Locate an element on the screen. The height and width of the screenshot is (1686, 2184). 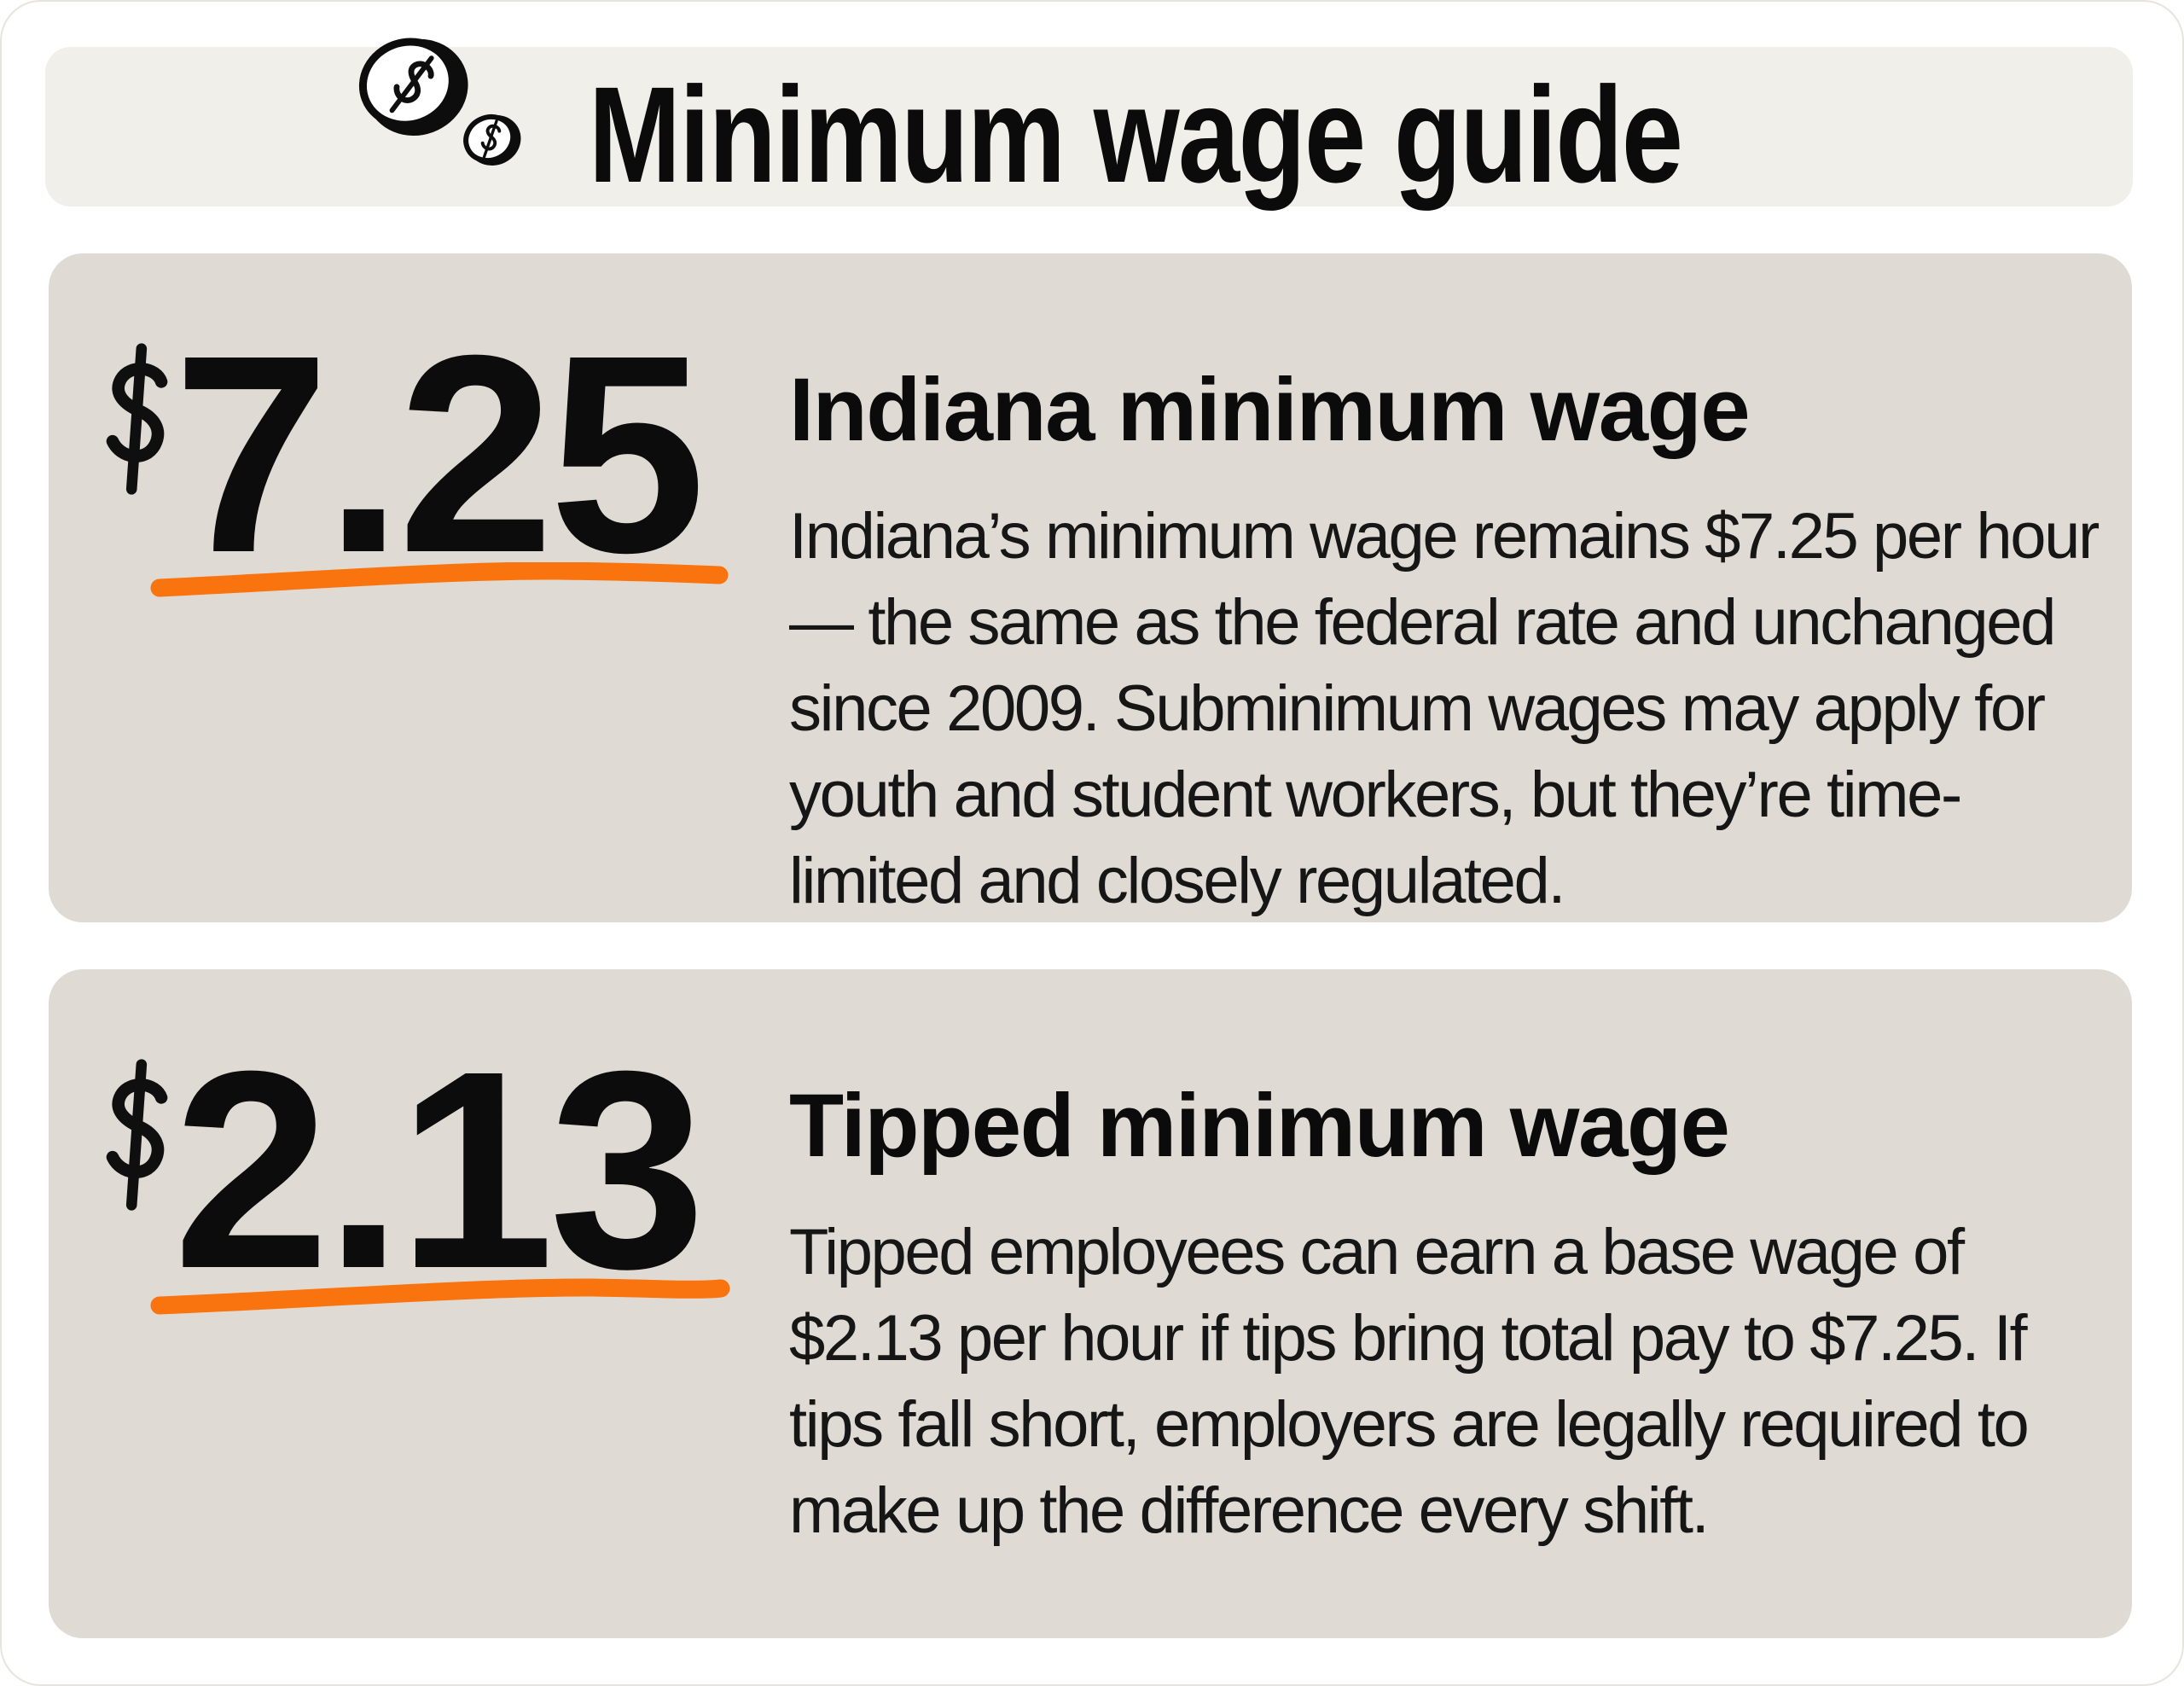
page-title: Minimum wage guide is located at coordinates (1136, 134).